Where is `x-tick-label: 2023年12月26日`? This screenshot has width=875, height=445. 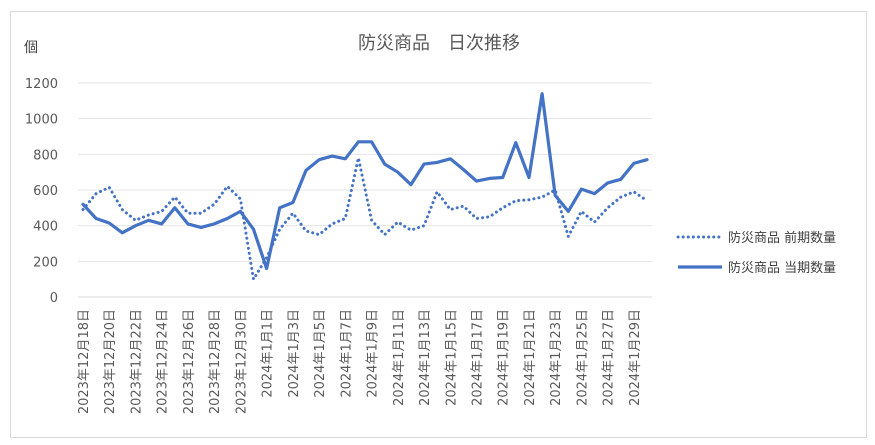
x-tick-label: 2023年12月26日 is located at coordinates (189, 361).